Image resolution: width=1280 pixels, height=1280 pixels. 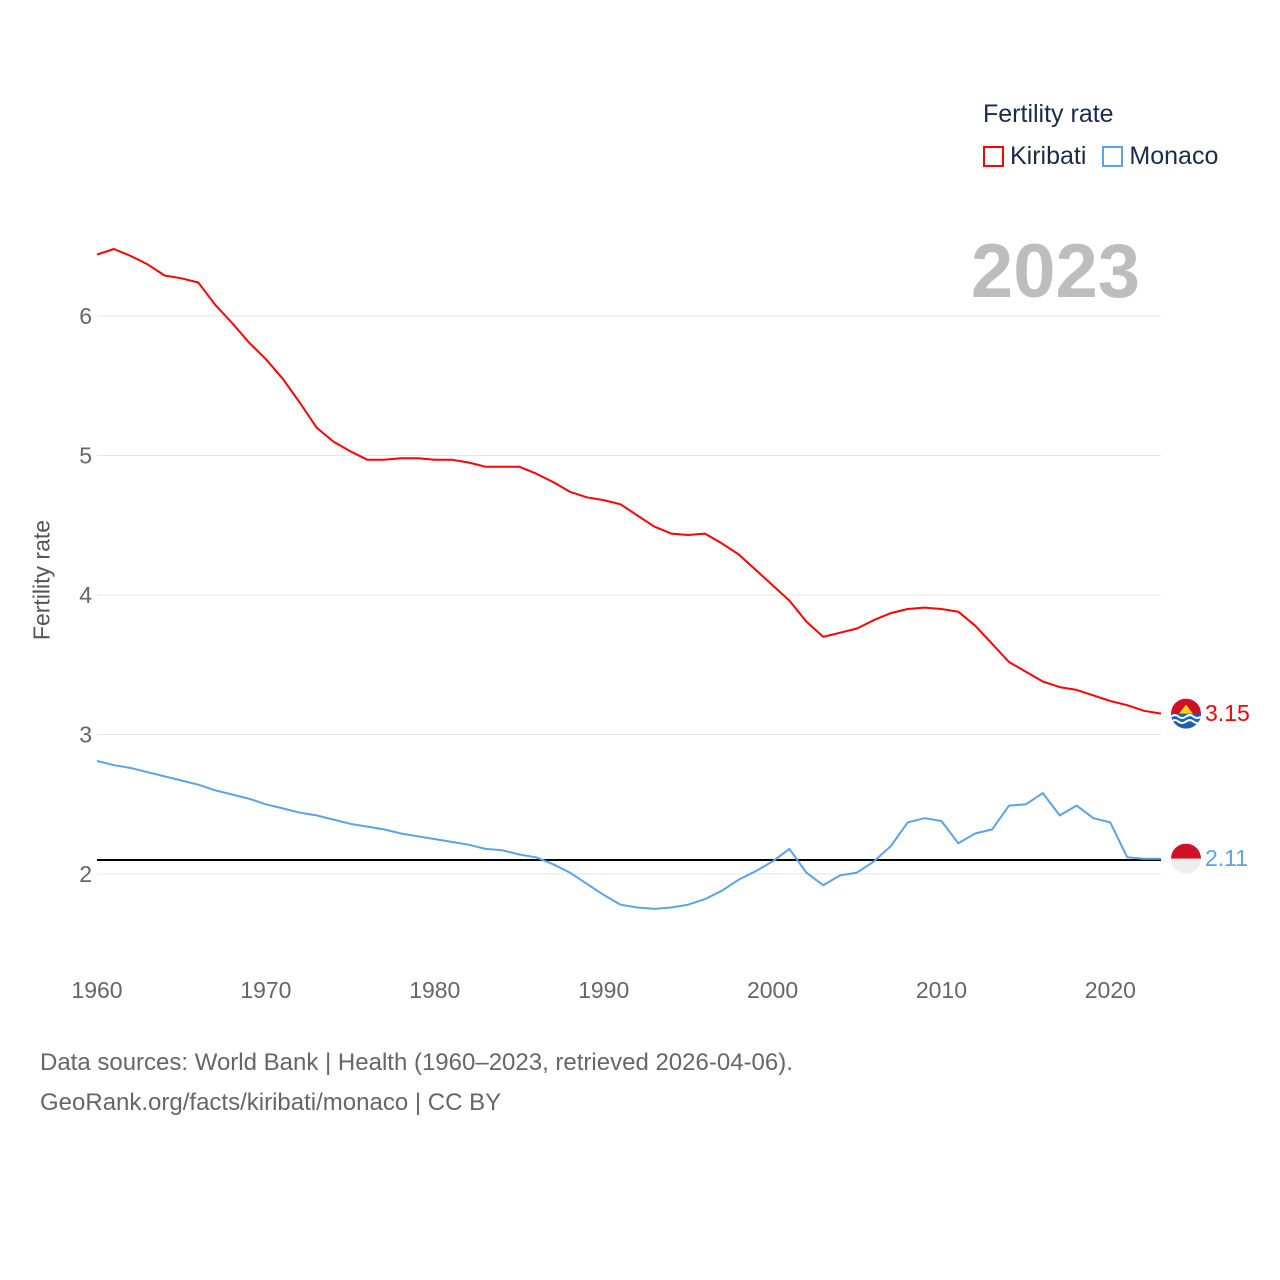 What do you see at coordinates (1100, 156) in the screenshot?
I see `legend: Kiribati Monaco` at bounding box center [1100, 156].